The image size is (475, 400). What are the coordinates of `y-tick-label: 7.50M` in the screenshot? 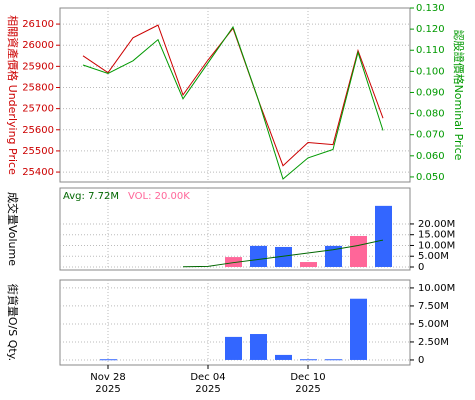 It's located at (433, 306).